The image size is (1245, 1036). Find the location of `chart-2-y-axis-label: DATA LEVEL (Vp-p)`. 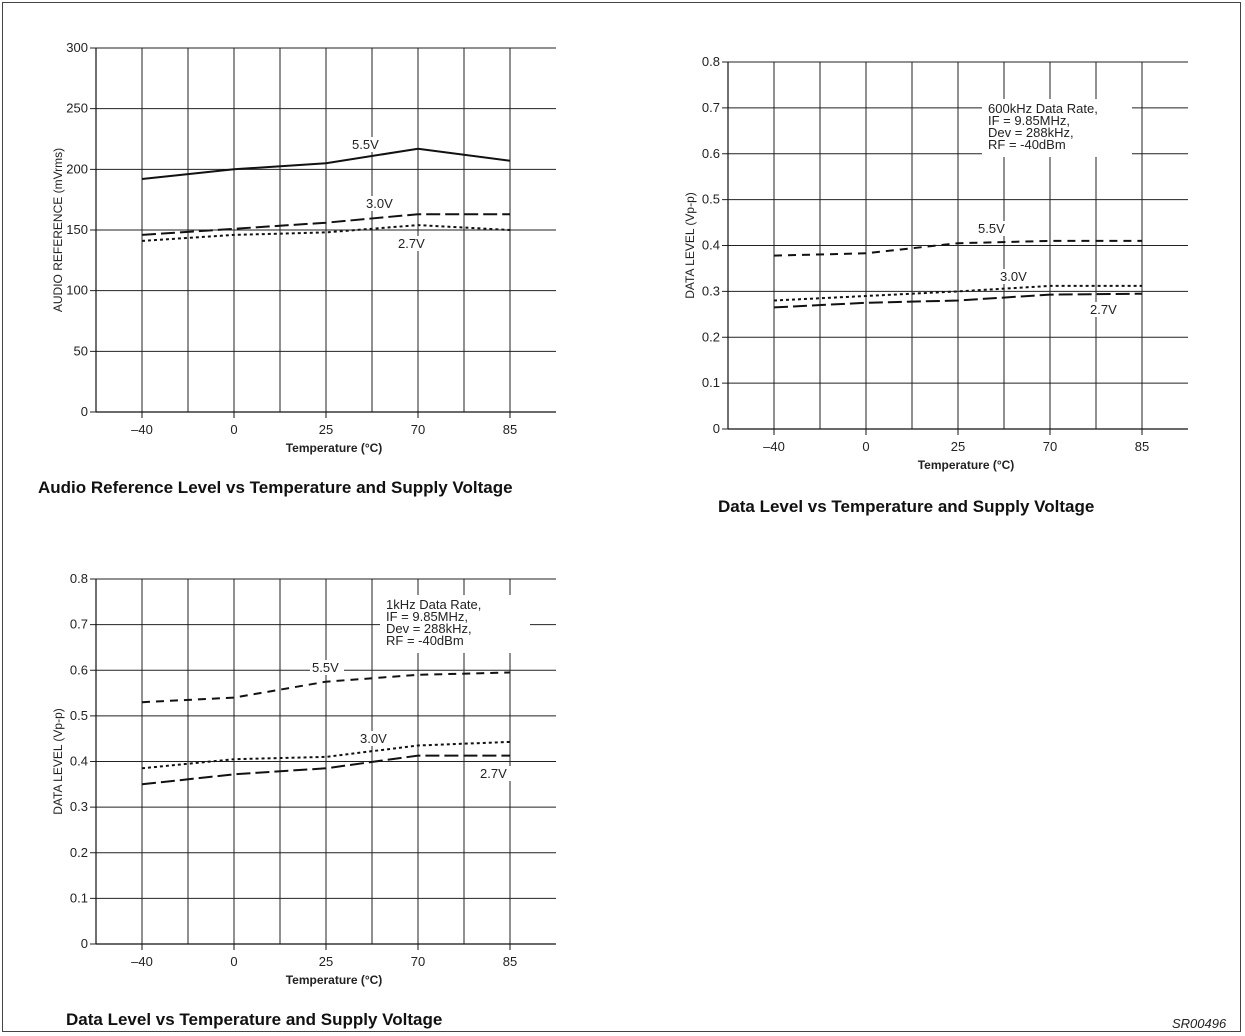

chart-2-y-axis-label: DATA LEVEL (Vp-p) is located at coordinates (690, 245).